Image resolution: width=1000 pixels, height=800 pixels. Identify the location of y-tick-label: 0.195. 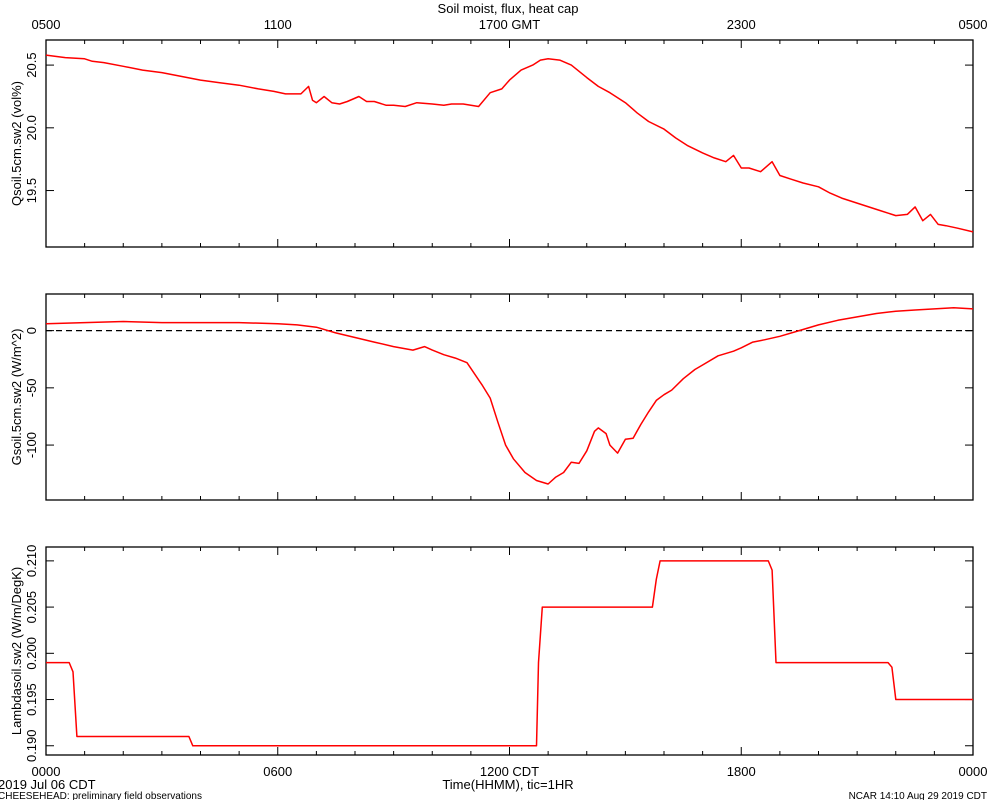
(31, 699).